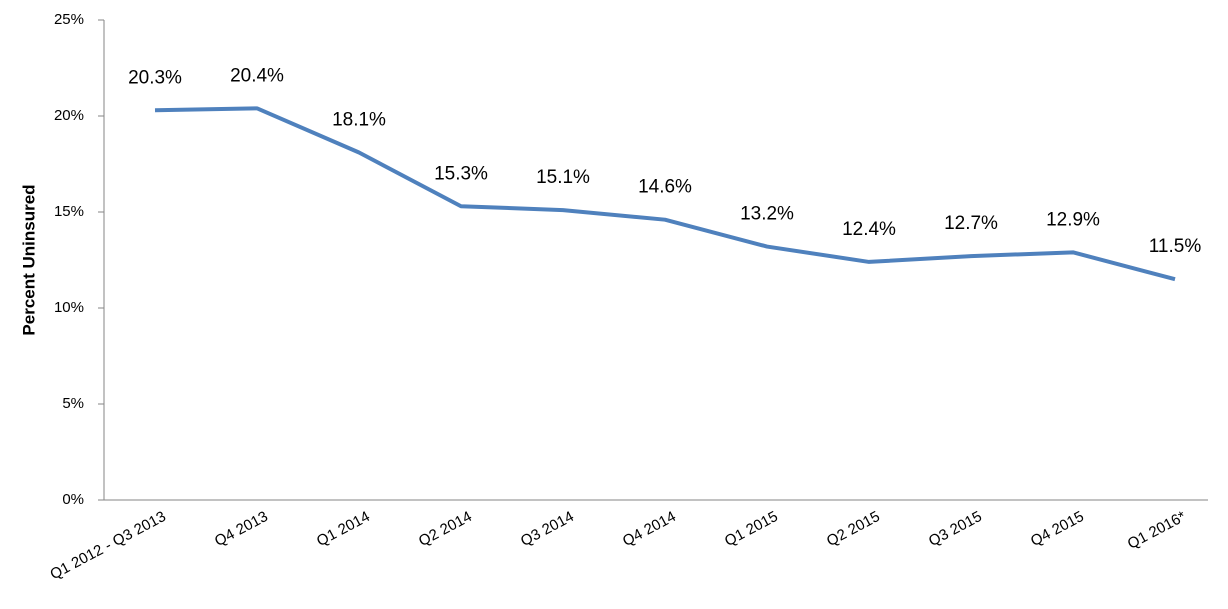  I want to click on y-tick-label: 15%, so click(69, 211).